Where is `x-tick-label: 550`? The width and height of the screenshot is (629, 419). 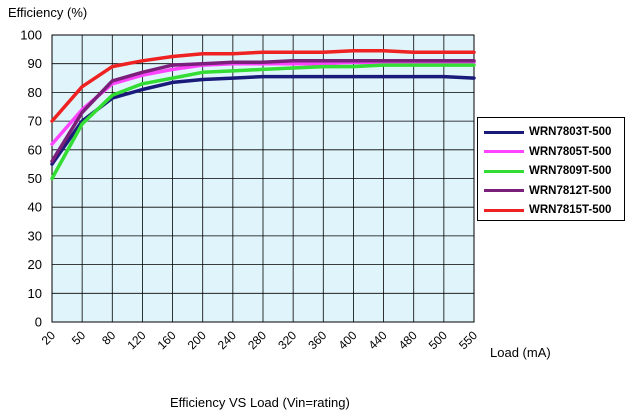 x-tick-label: 550 is located at coordinates (468, 340).